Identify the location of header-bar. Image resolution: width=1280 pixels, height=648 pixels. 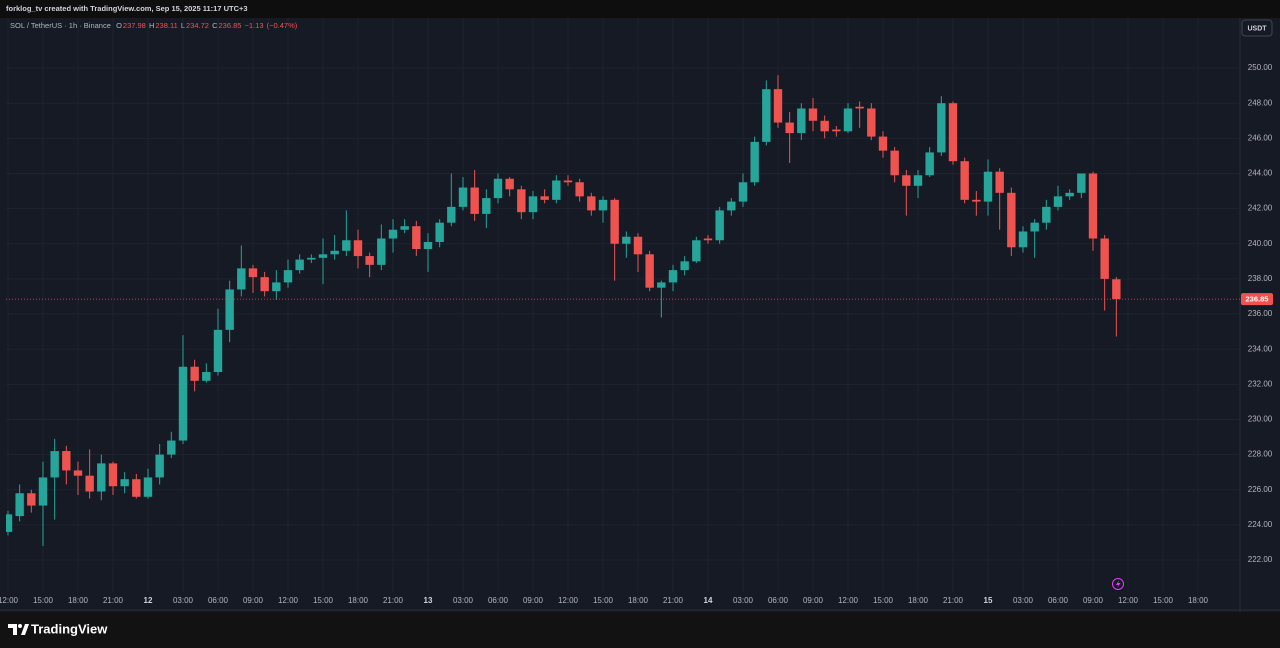
(640, 9).